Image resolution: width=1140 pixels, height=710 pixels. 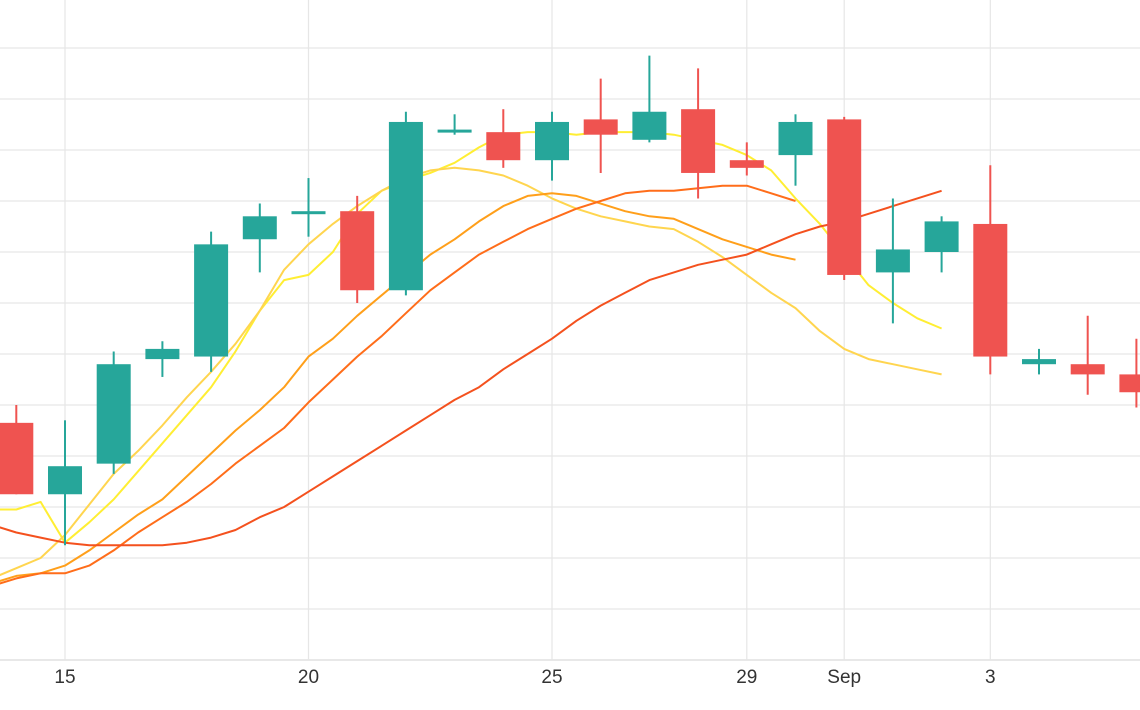 I want to click on x-tick-label: Sep, so click(x=844, y=677).